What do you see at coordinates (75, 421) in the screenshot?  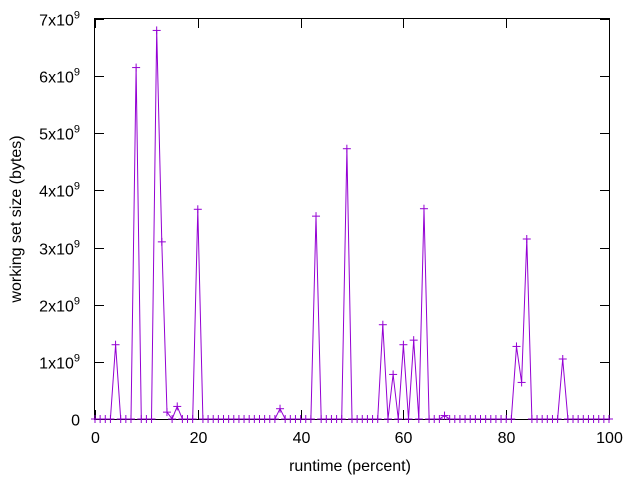 I see `y-tick-label: 0` at bounding box center [75, 421].